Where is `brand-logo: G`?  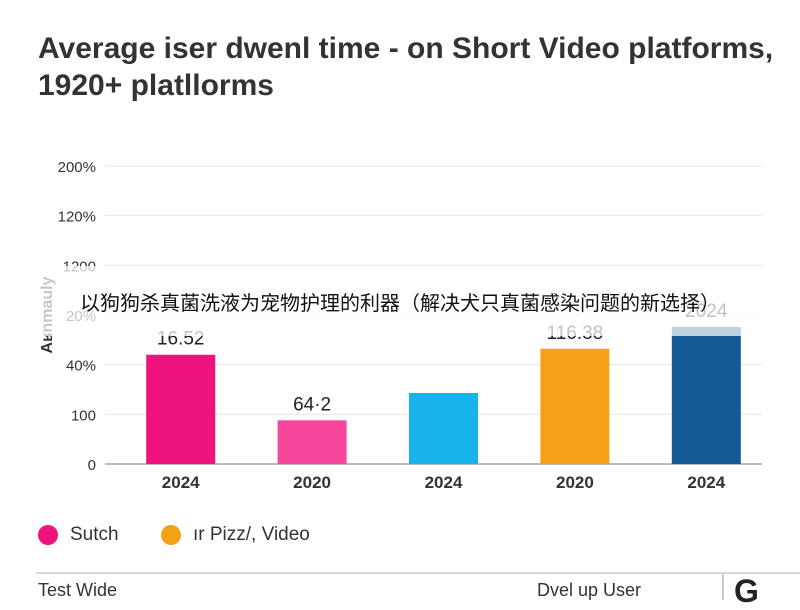 brand-logo: G is located at coordinates (746, 591).